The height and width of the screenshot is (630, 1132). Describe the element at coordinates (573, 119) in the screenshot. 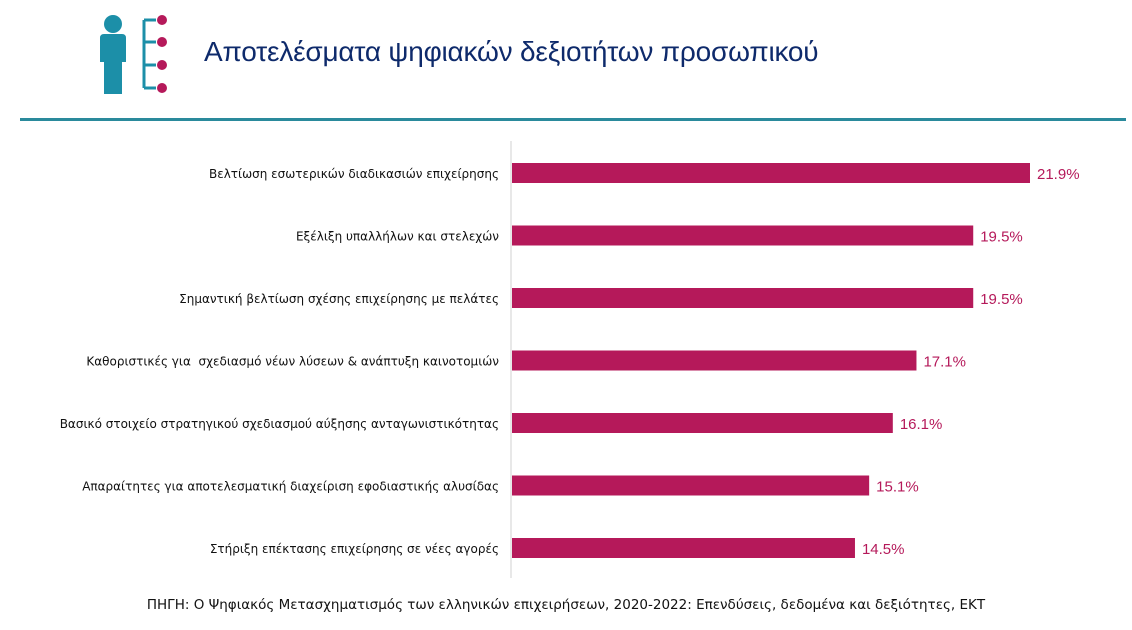

I see `header-divider` at that location.